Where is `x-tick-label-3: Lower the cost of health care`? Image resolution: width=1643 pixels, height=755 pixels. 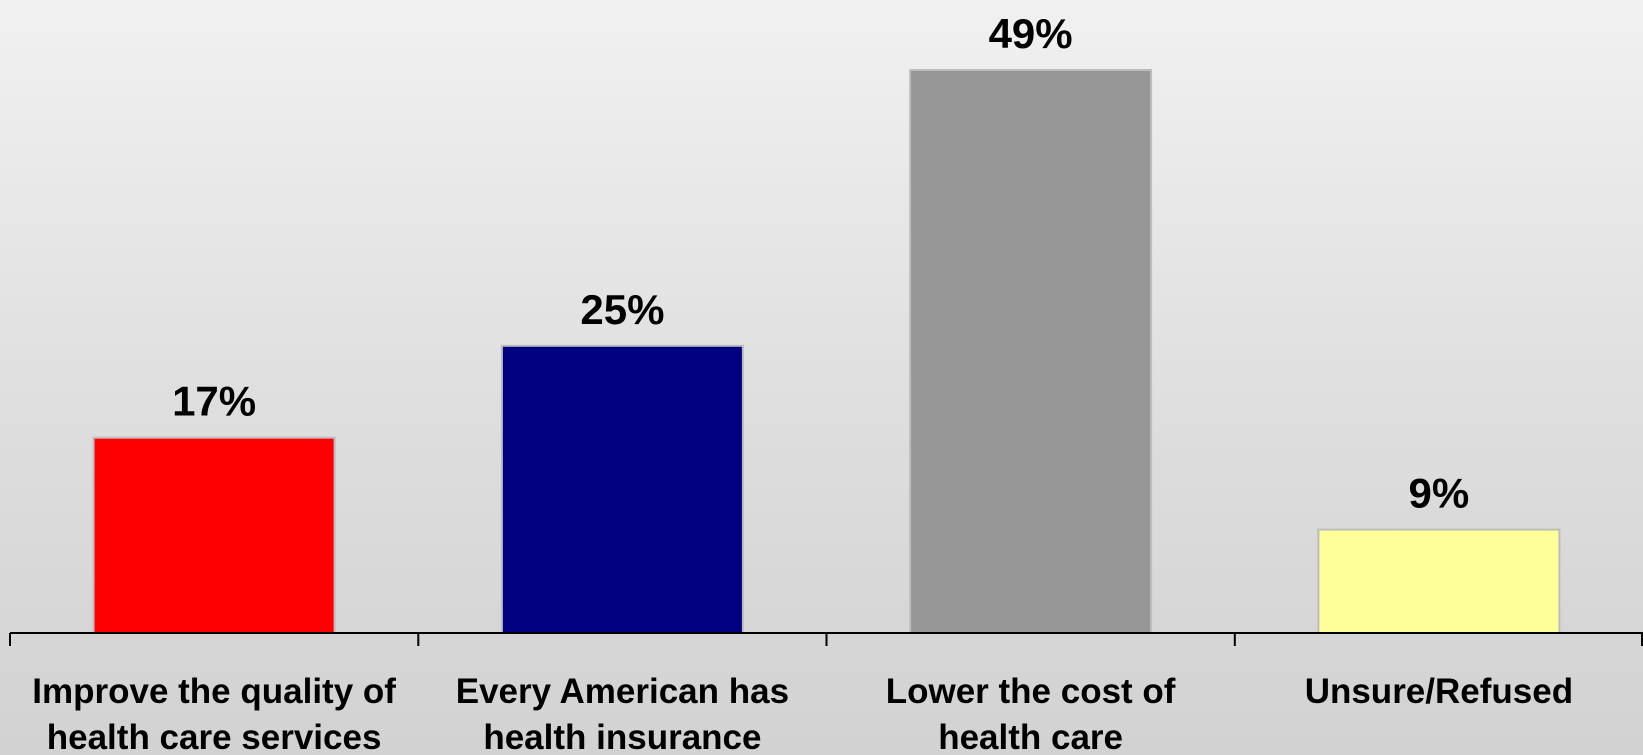 x-tick-label-3: Lower the cost of health care is located at coordinates (1031, 713).